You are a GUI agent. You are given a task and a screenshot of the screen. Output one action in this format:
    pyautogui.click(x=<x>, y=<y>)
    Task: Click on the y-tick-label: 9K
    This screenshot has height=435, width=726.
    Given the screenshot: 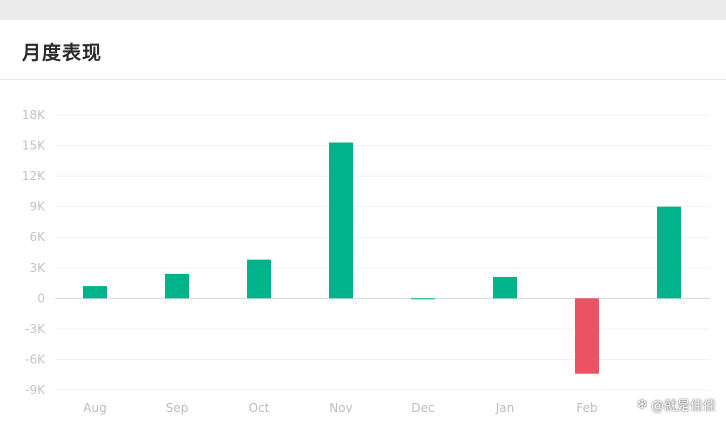 What is the action you would take?
    pyautogui.click(x=37, y=207)
    